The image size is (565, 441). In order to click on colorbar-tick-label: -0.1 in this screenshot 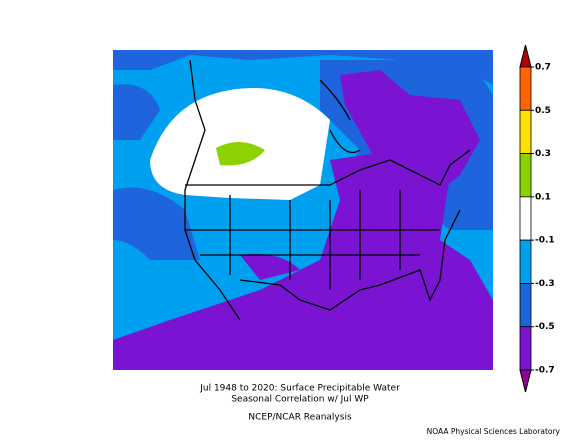, I will do `click(545, 241)`.